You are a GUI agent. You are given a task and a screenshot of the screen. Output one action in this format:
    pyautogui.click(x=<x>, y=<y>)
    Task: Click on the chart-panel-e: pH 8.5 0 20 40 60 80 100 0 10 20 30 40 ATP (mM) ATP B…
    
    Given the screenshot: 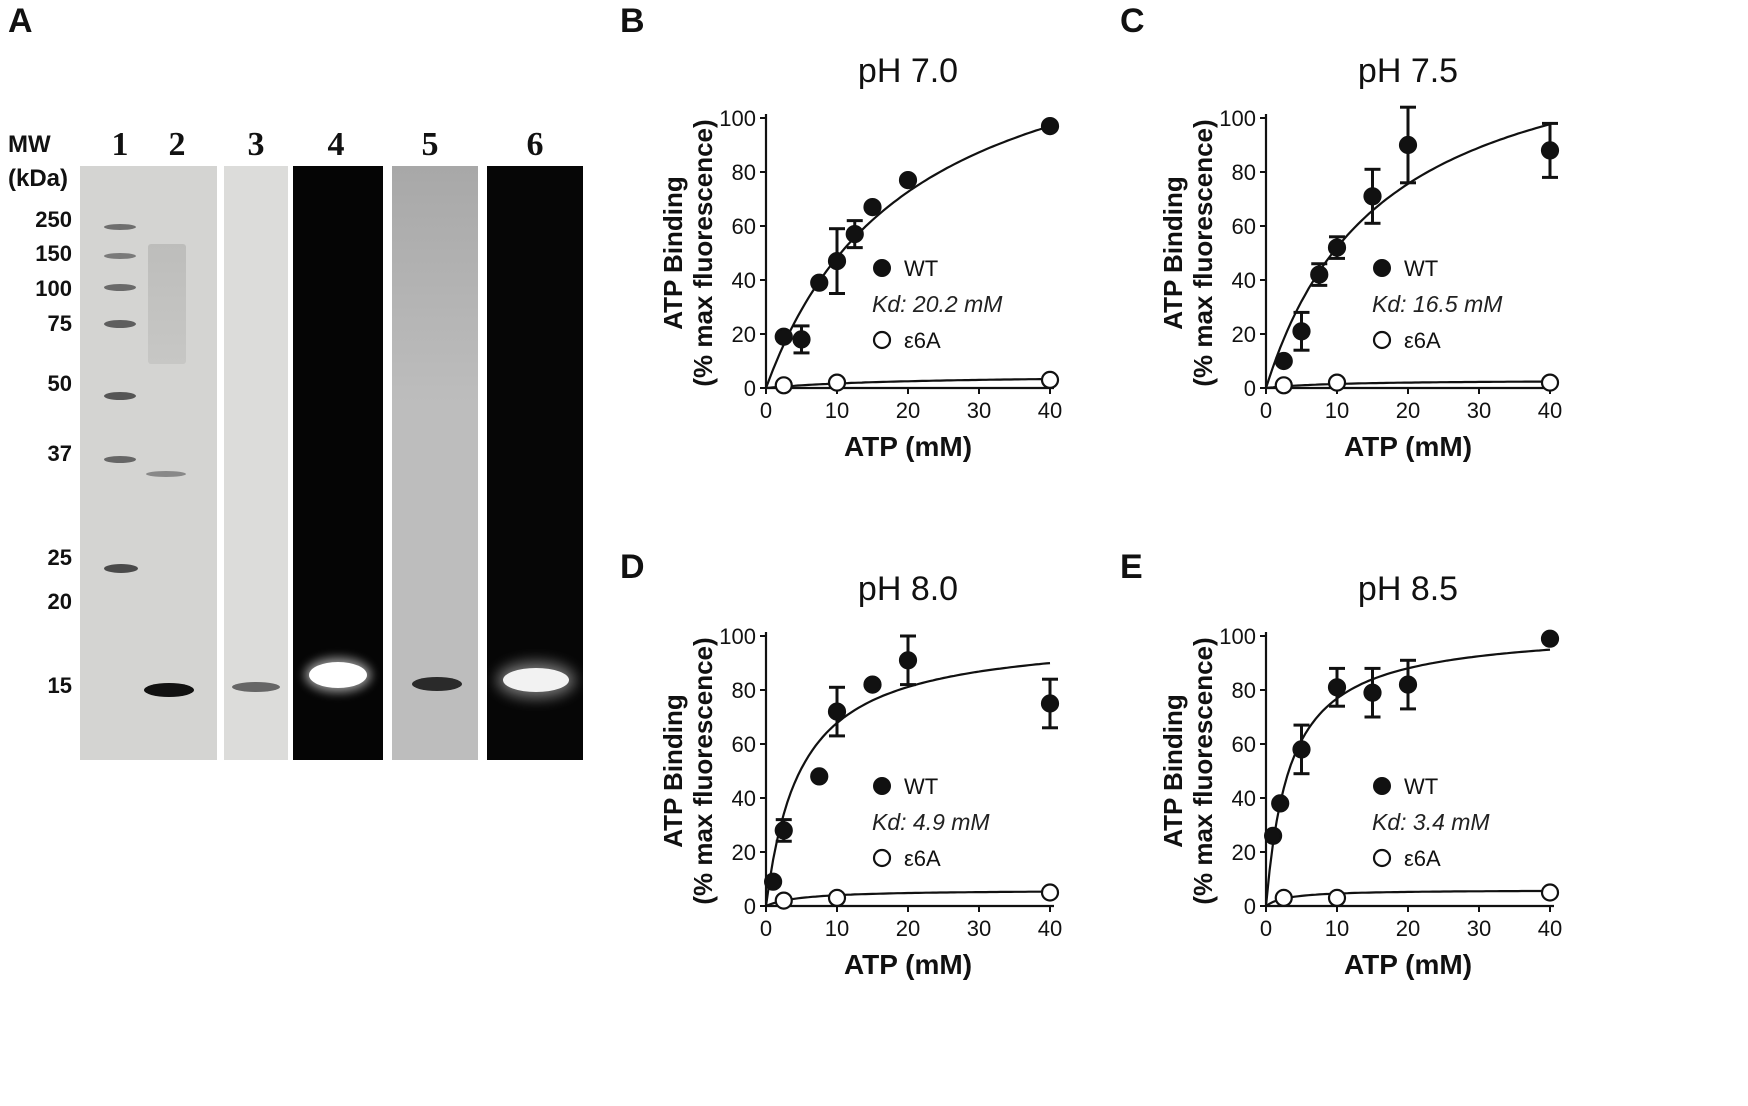 What is the action you would take?
    pyautogui.click(x=1360, y=775)
    